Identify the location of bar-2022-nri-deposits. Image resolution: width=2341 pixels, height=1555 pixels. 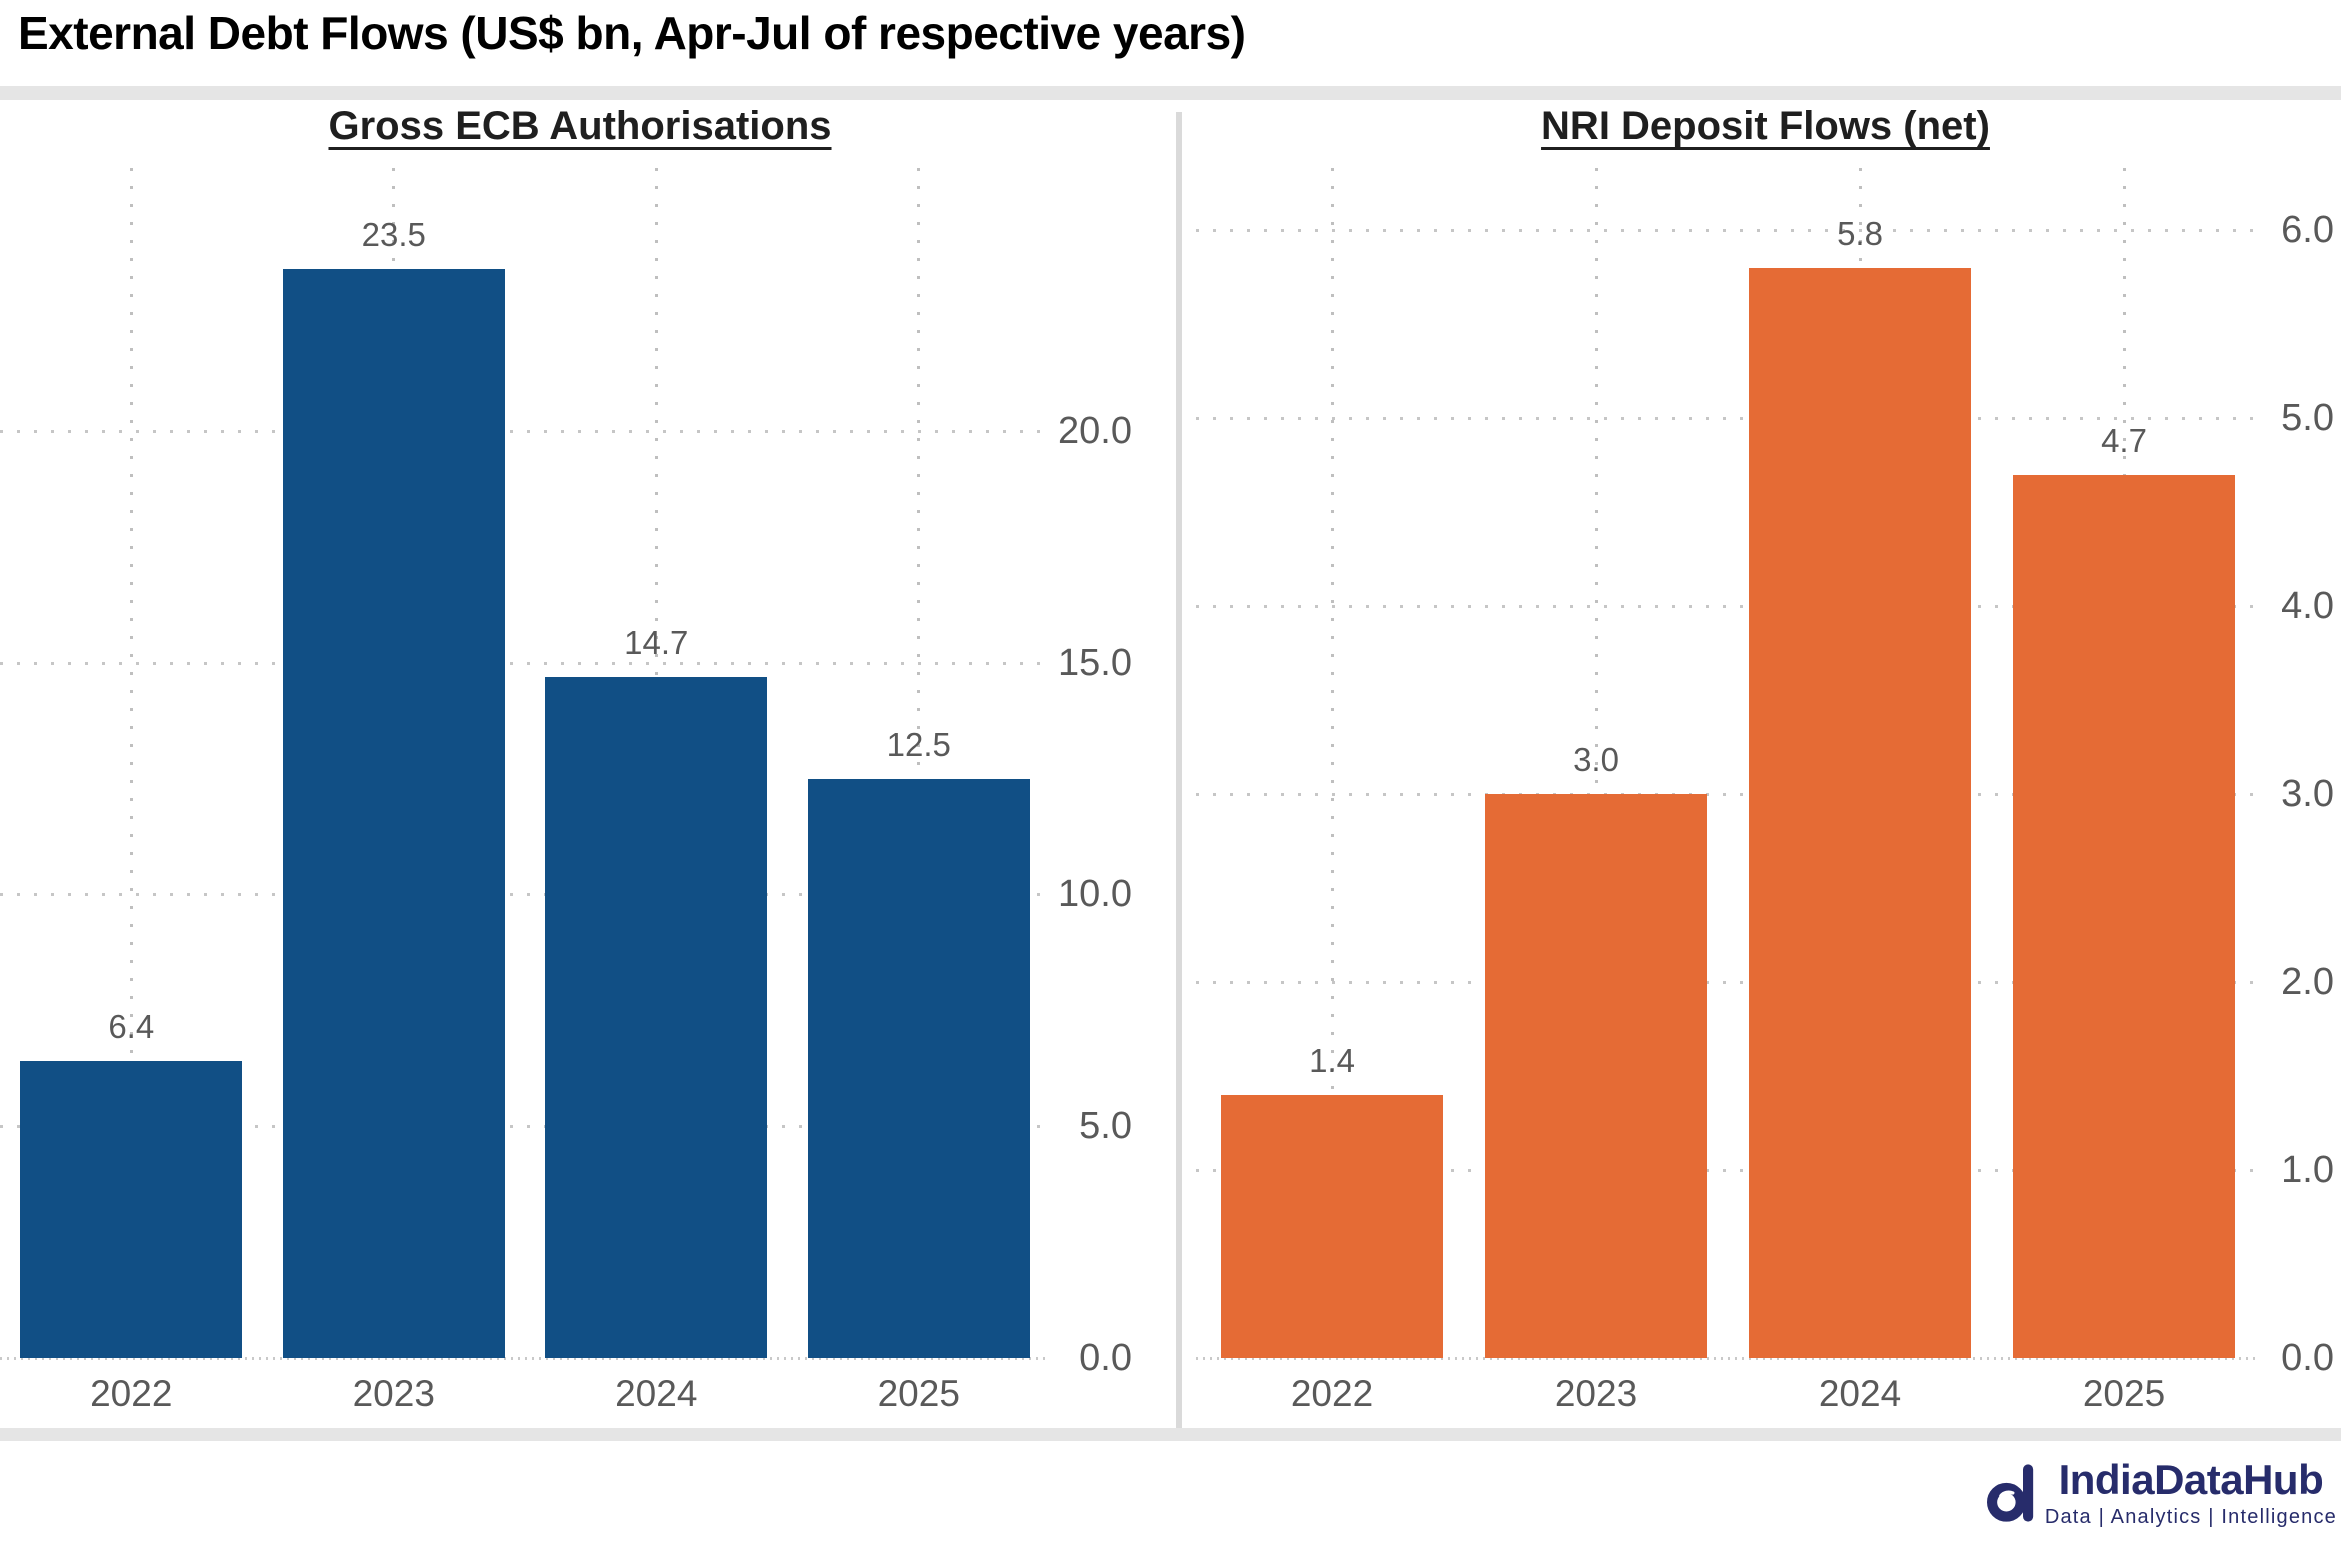
(1332, 1226).